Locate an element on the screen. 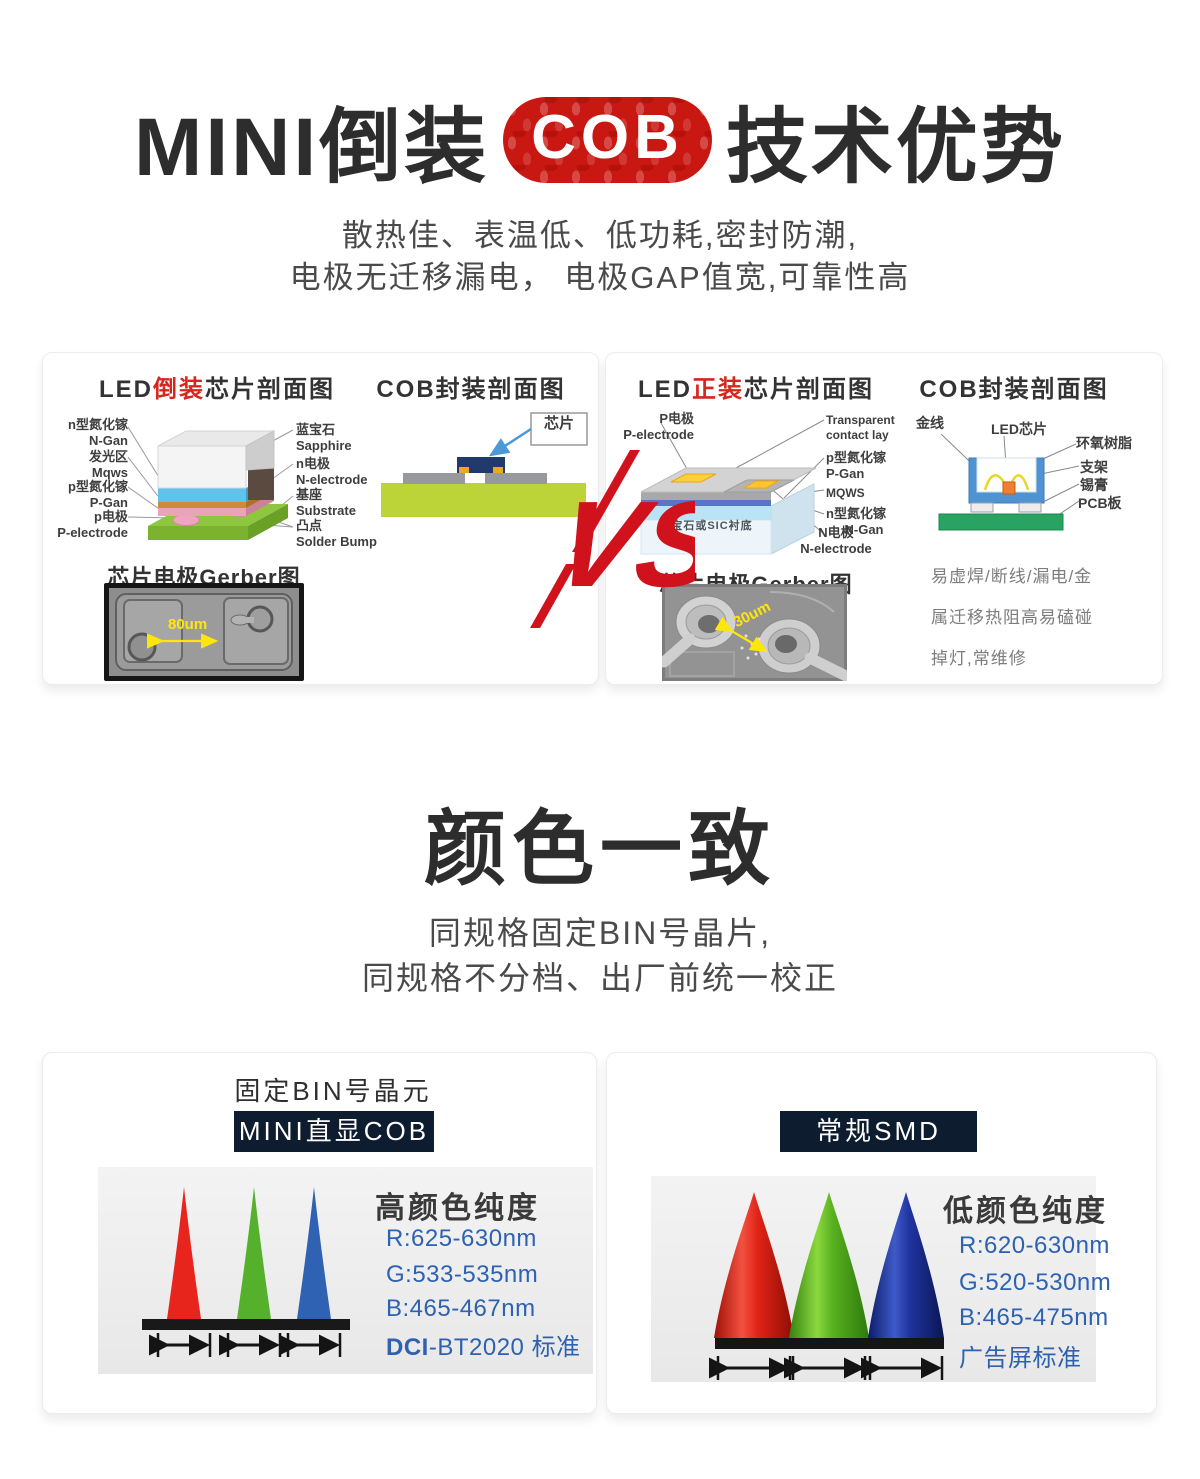 This screenshot has height=1479, width=1200. cob-spec-g: G:533-535nm is located at coordinates (462, 1274).